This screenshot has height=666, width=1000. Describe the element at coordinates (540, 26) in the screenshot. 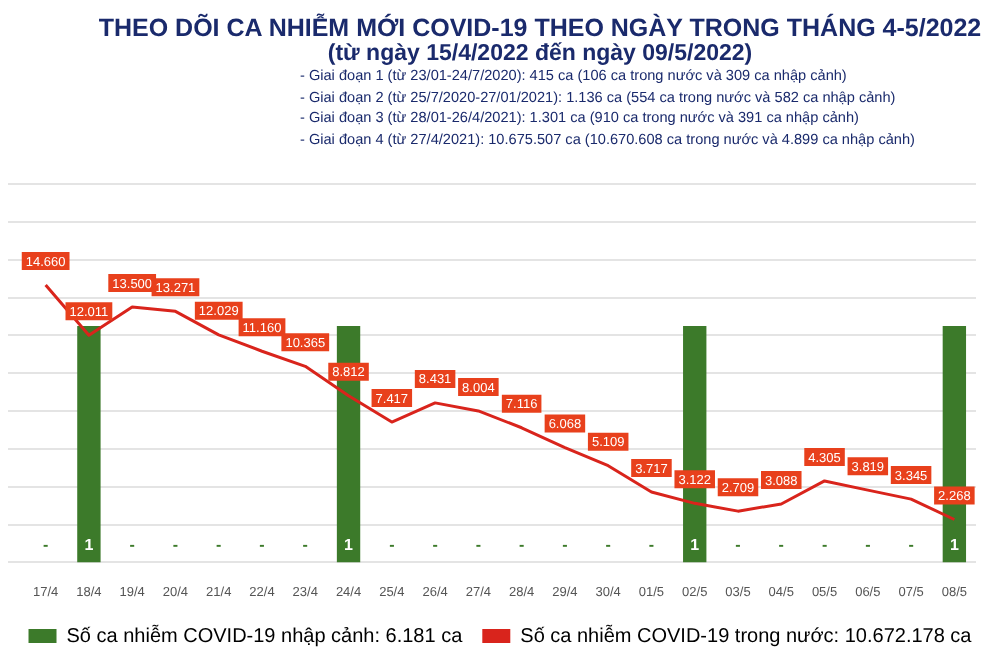

I see `chart-title: THEO DÕI CA NHIỄM MỚI COVID-19 THEO NGÀY TRONG THÁNG 4-5/2022` at that location.